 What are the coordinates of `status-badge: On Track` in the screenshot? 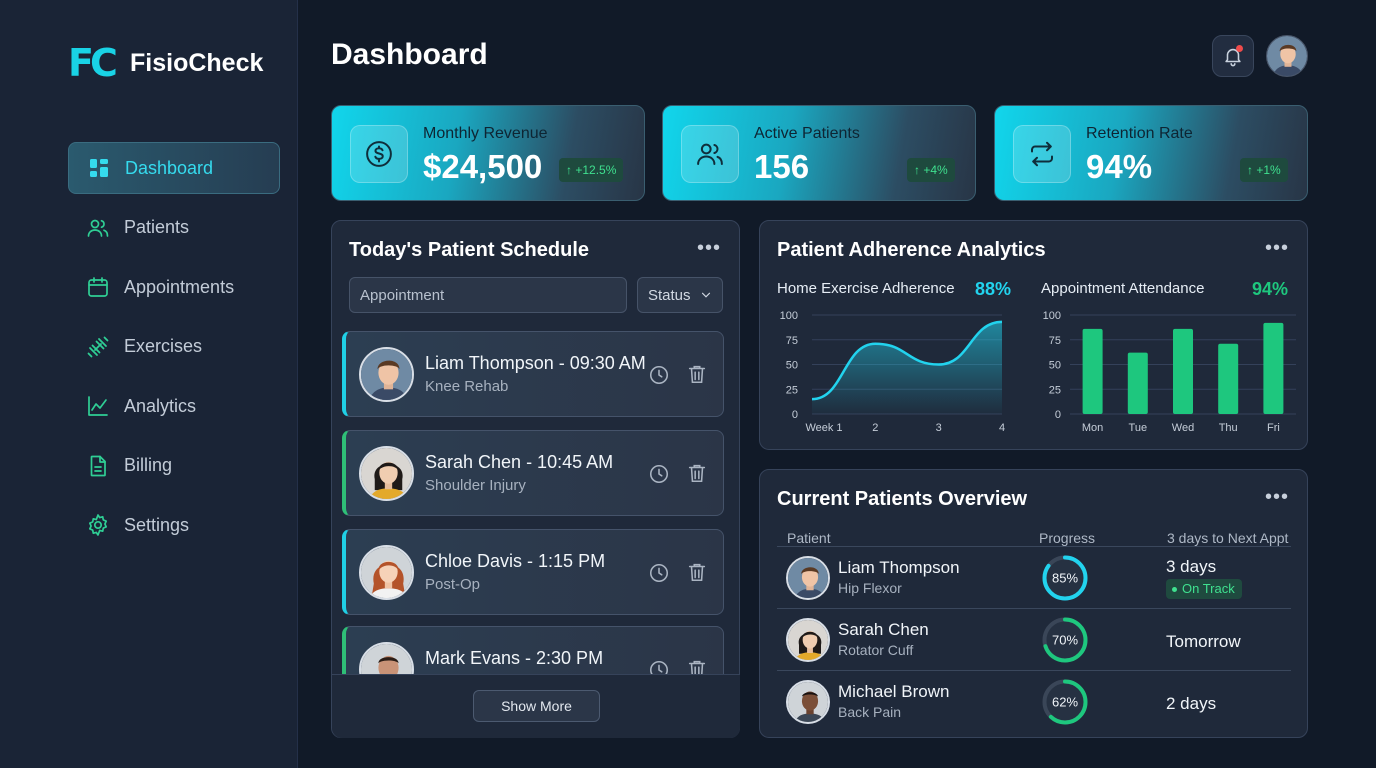 It's located at (1204, 589).